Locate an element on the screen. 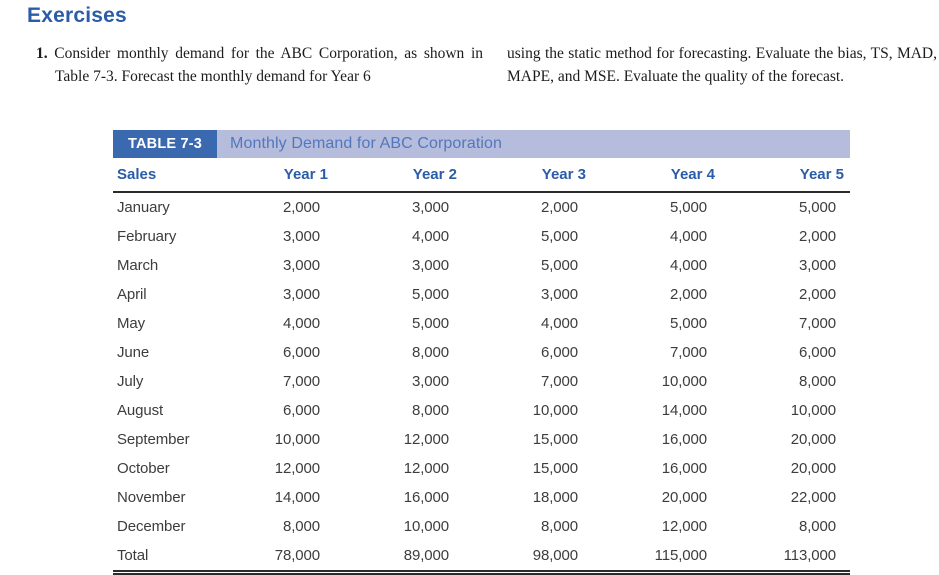 The image size is (939, 575). col-header-year-1: Year 1 is located at coordinates (269, 175).